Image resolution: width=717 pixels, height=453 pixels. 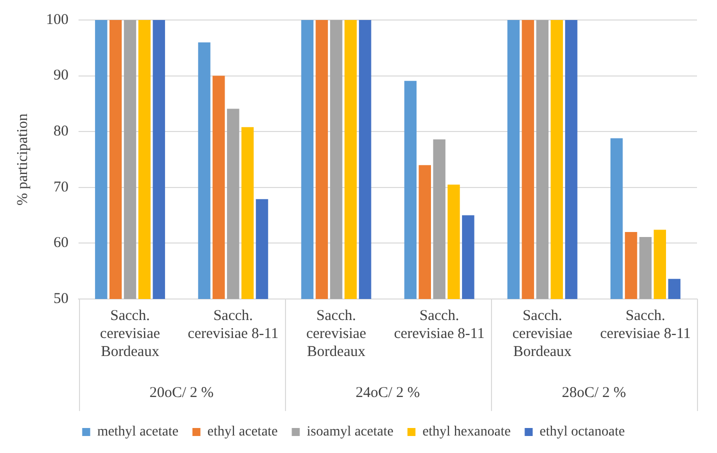 What do you see at coordinates (466, 432) in the screenshot?
I see `legend-label: ethyl hexanoate` at bounding box center [466, 432].